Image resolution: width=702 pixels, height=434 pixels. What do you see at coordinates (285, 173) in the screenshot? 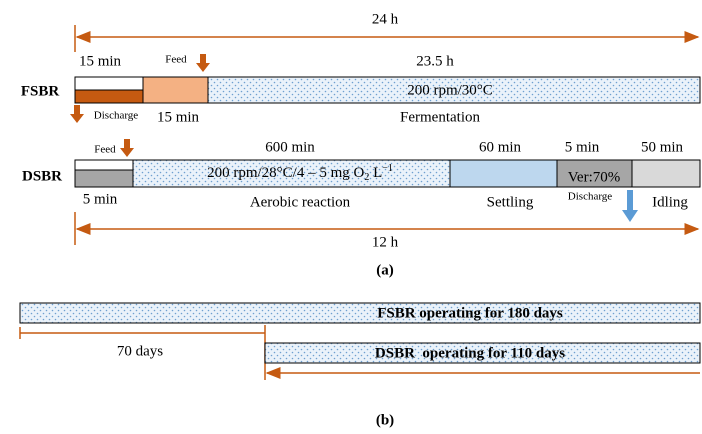
I see `condition-text: 200 rpm/28°C/4 – 5 mg O` at bounding box center [285, 173].